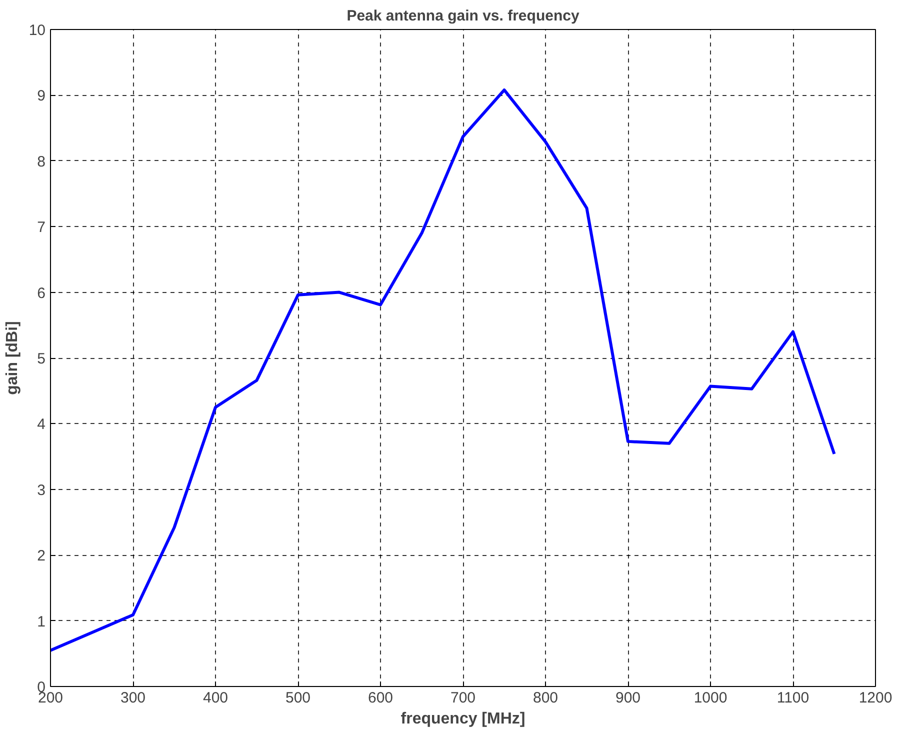 This screenshot has width=906, height=736. I want to click on y-tick-label: 9, so click(41, 96).